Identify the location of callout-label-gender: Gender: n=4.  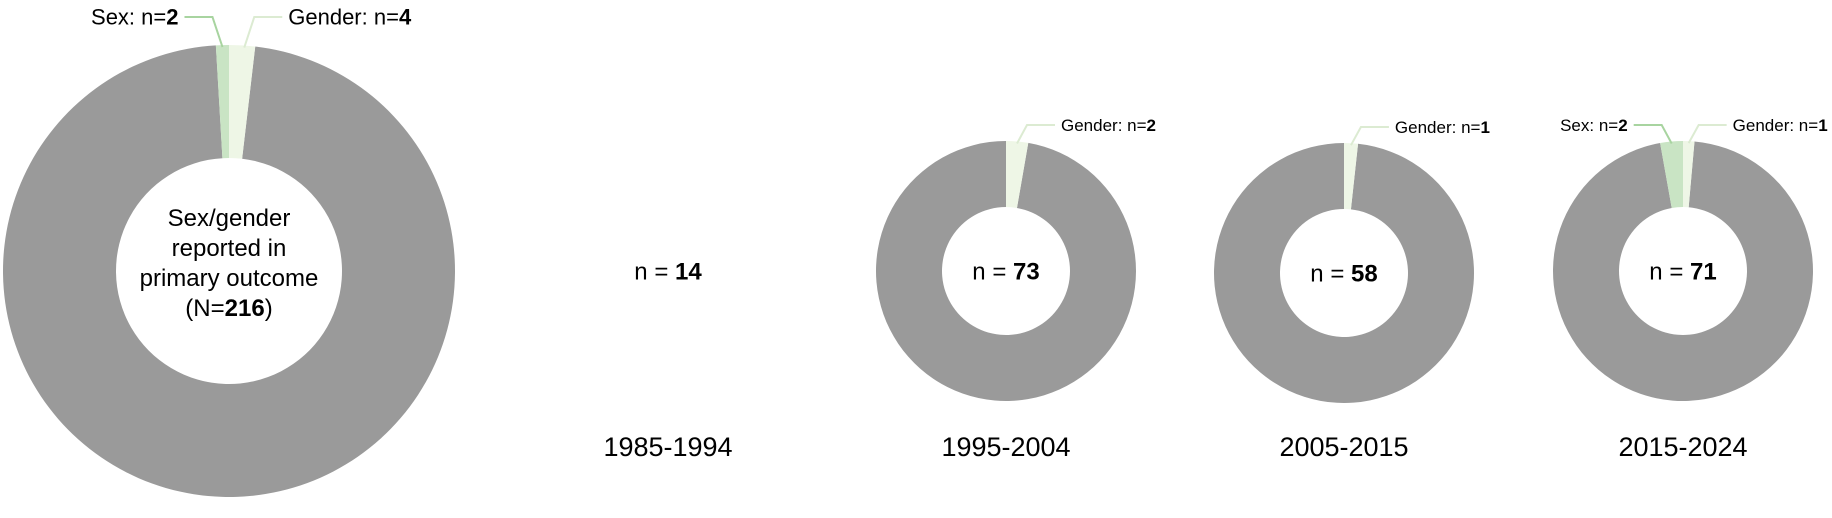
(350, 17).